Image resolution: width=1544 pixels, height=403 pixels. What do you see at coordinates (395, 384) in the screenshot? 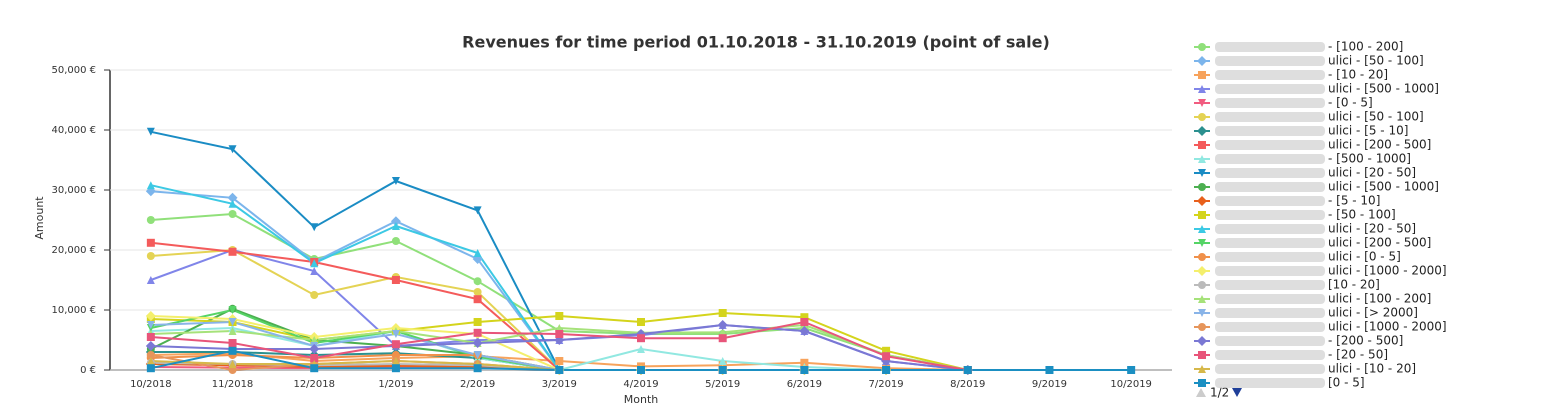
I see `x-tick-label: 1/2019` at bounding box center [395, 384].